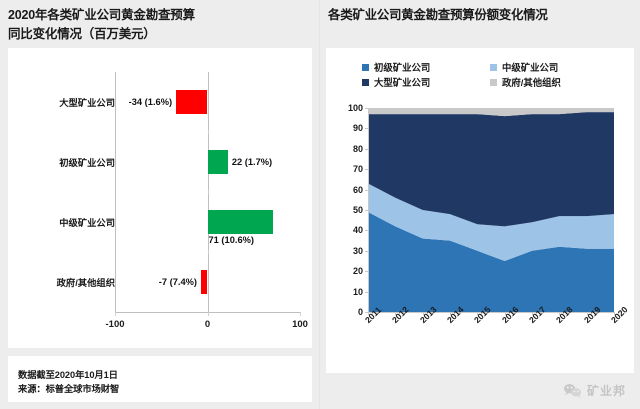 This screenshot has height=409, width=640. I want to click on legend-item: 初级矿业公司, so click(396, 67).